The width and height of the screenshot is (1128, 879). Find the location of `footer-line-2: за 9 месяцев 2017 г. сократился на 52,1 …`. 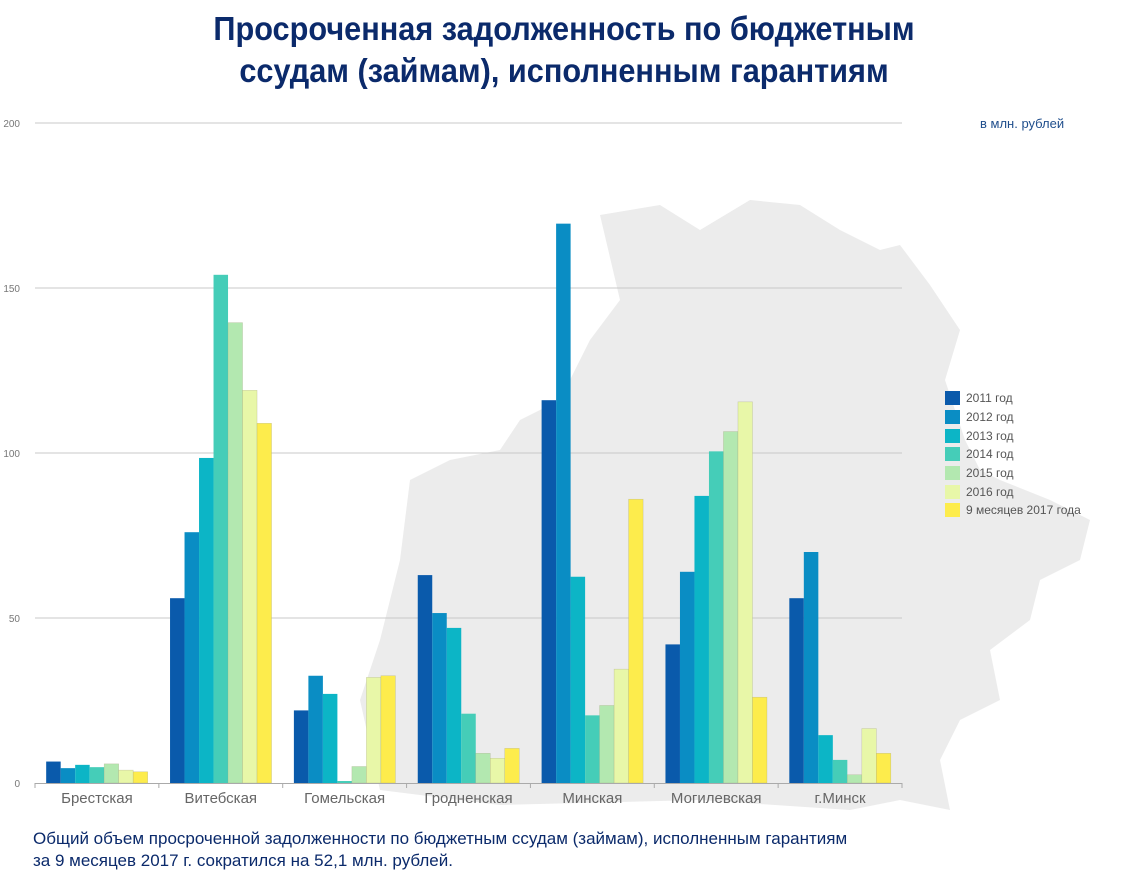

footer-line-2: за 9 месяцев 2017 г. сократился на 52,1 … is located at coordinates (243, 860).